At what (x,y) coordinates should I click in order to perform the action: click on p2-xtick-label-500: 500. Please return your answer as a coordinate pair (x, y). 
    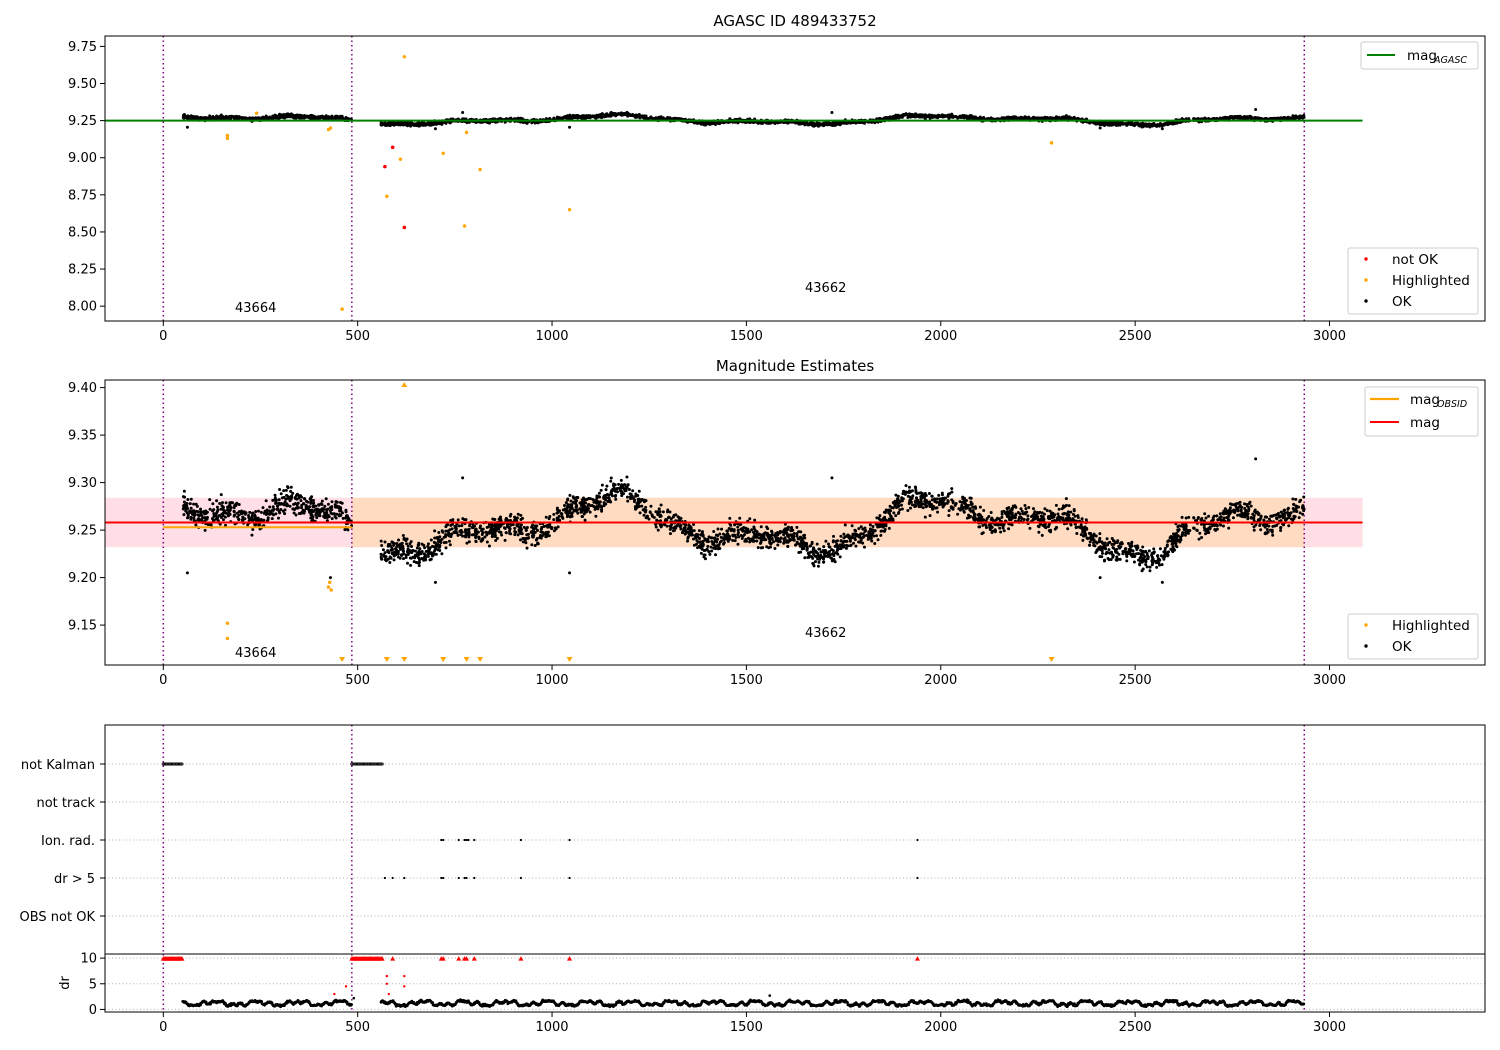
    Looking at the image, I should click on (357, 680).